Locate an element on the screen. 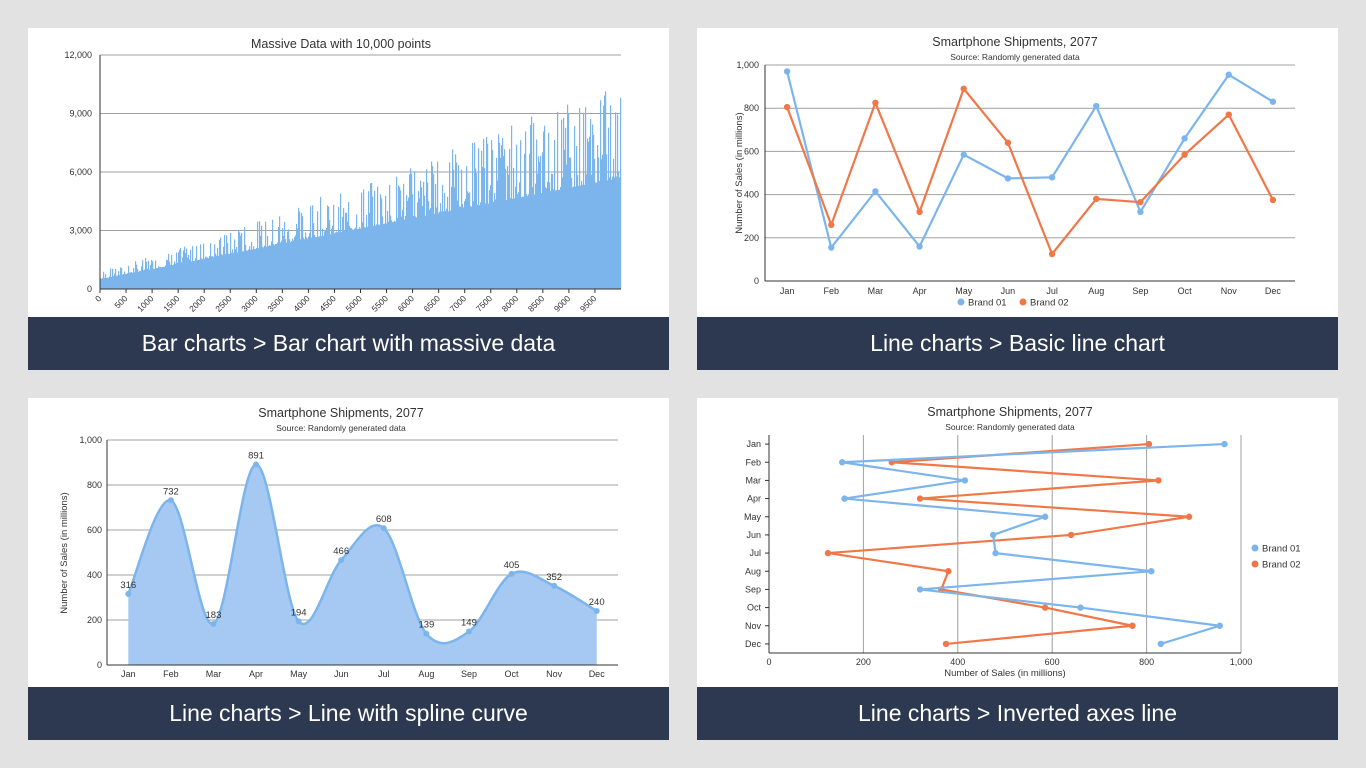 This screenshot has height=768, width=1366. x-tick-label: 8500 is located at coordinates (536, 303).